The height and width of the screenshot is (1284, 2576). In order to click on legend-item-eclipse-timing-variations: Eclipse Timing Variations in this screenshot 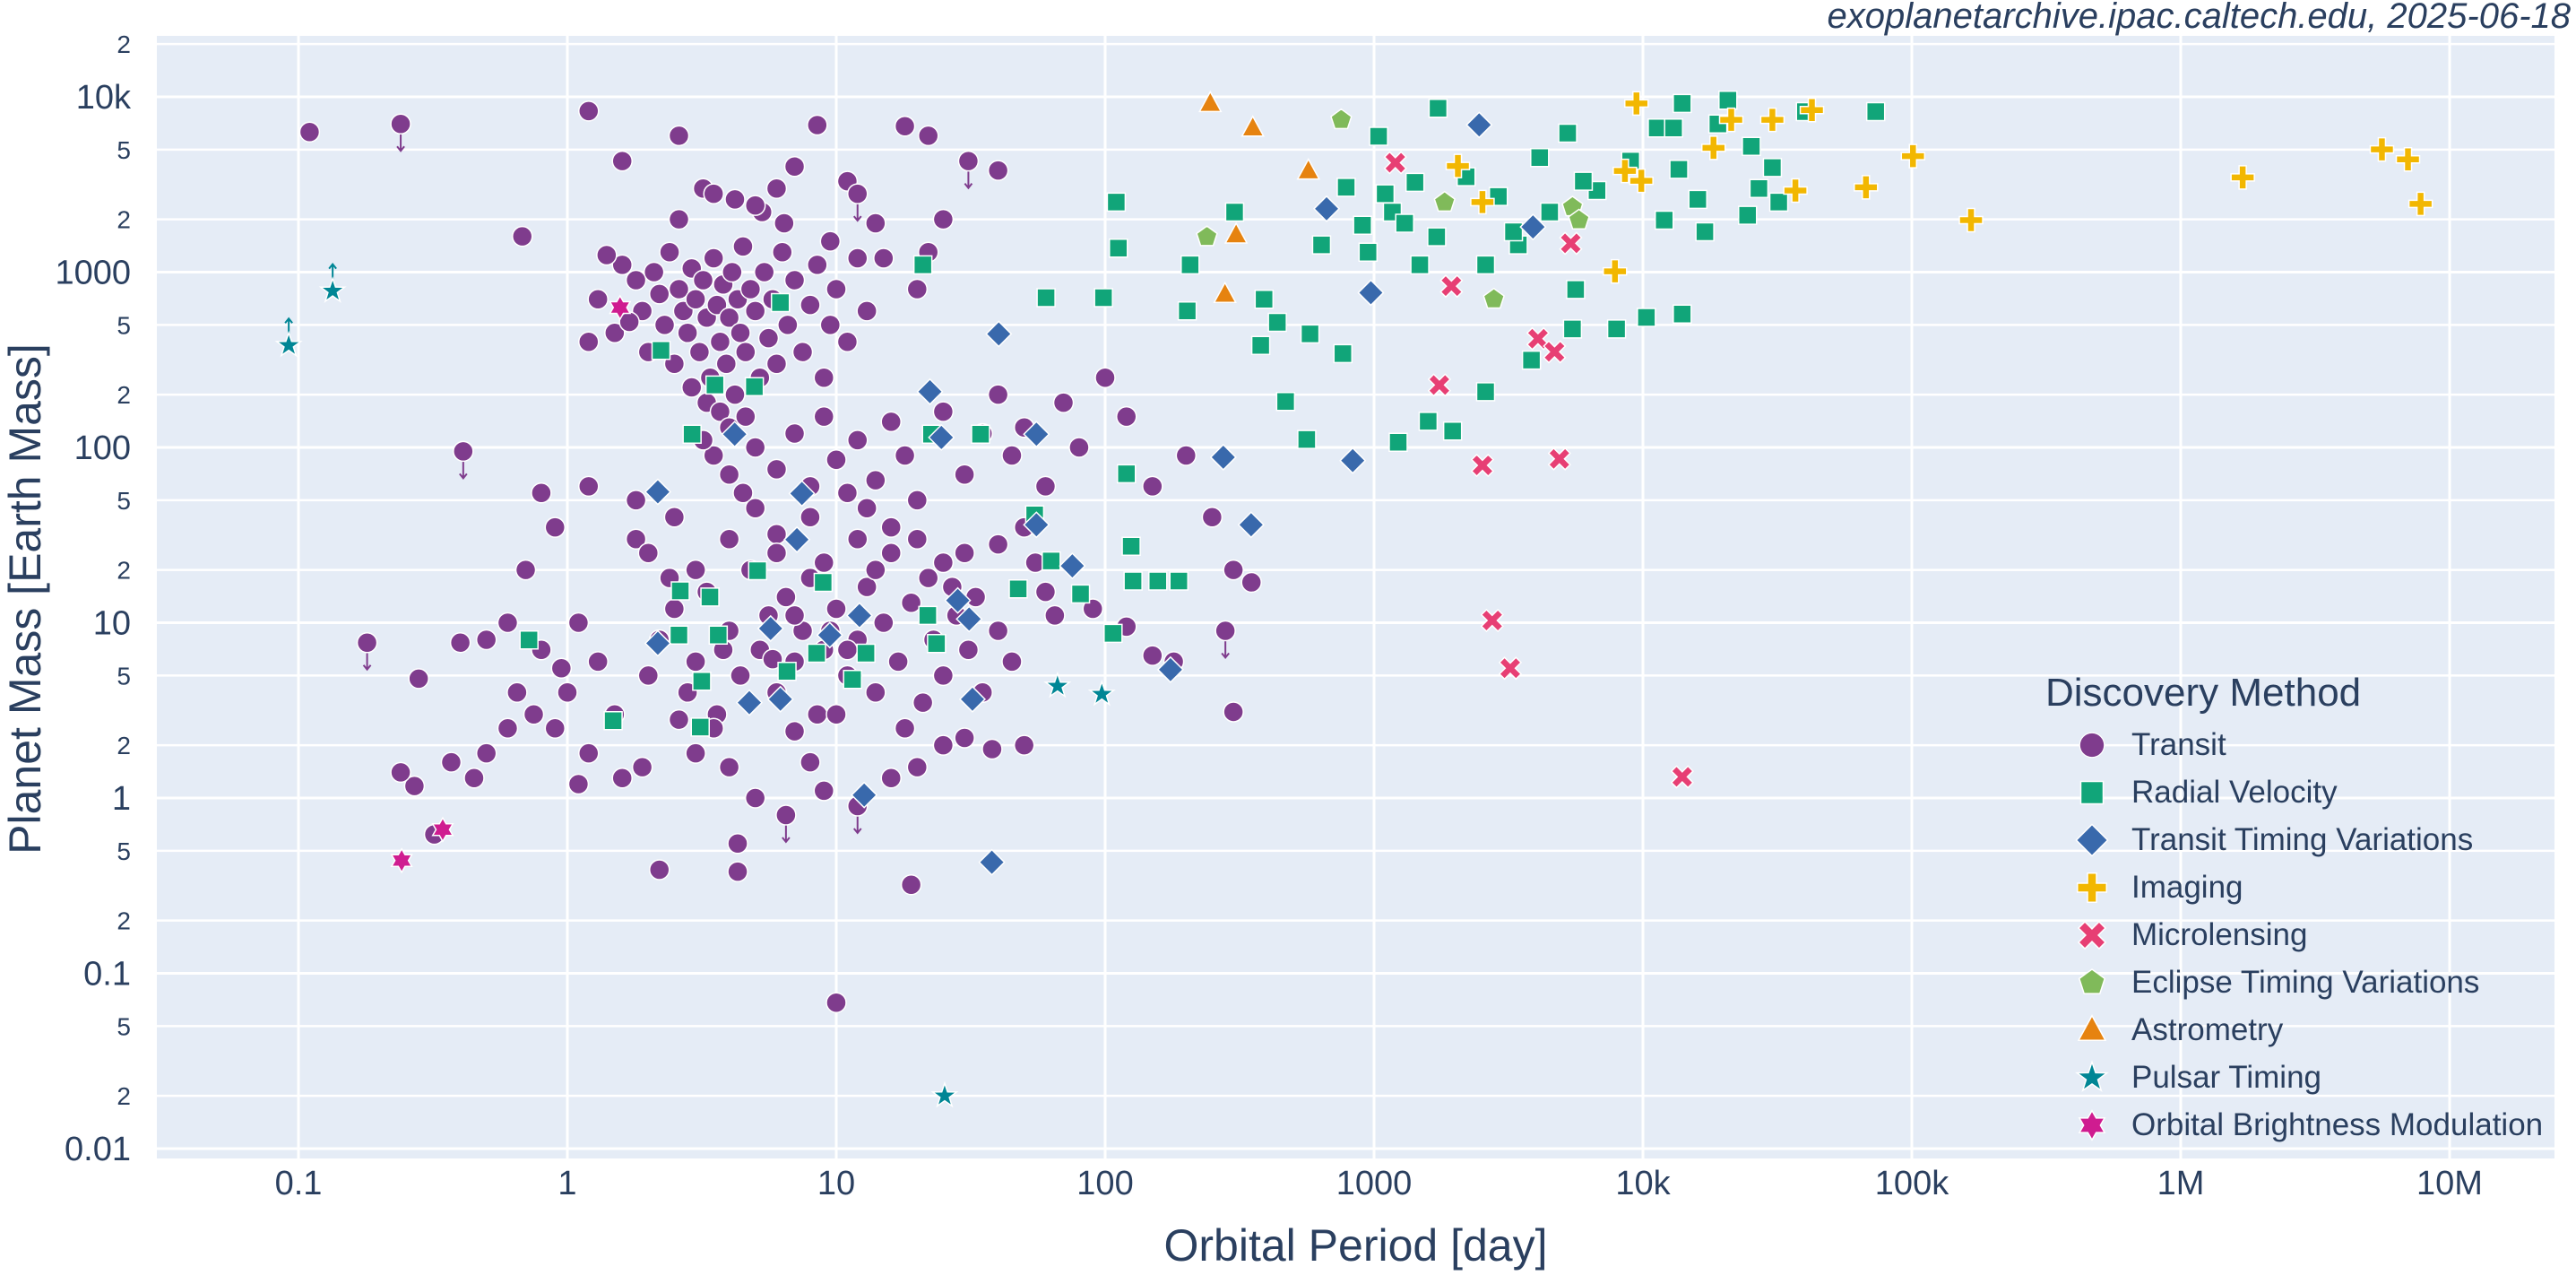, I will do `click(2294, 982)`.